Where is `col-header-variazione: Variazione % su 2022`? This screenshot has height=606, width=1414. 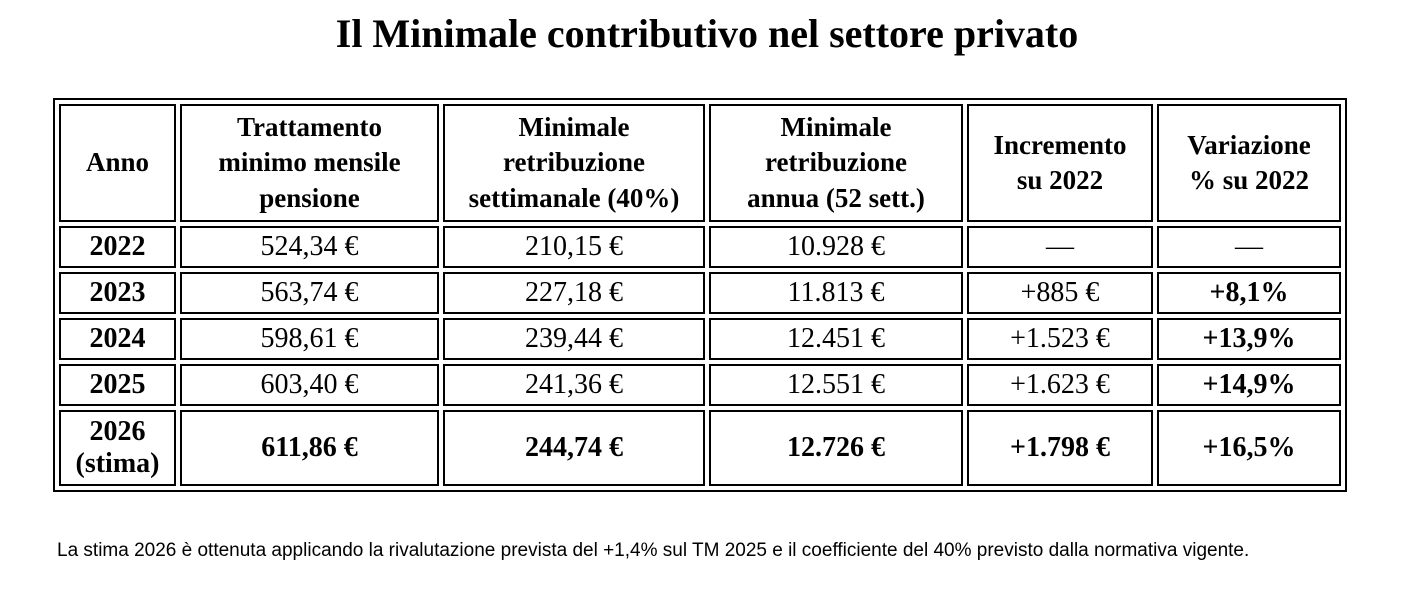
col-header-variazione: Variazione % su 2022 is located at coordinates (1249, 163).